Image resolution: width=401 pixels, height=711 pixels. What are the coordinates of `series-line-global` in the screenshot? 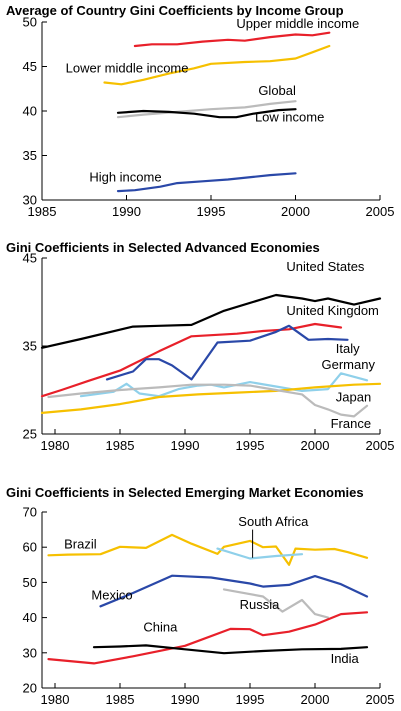 It's located at (206, 109).